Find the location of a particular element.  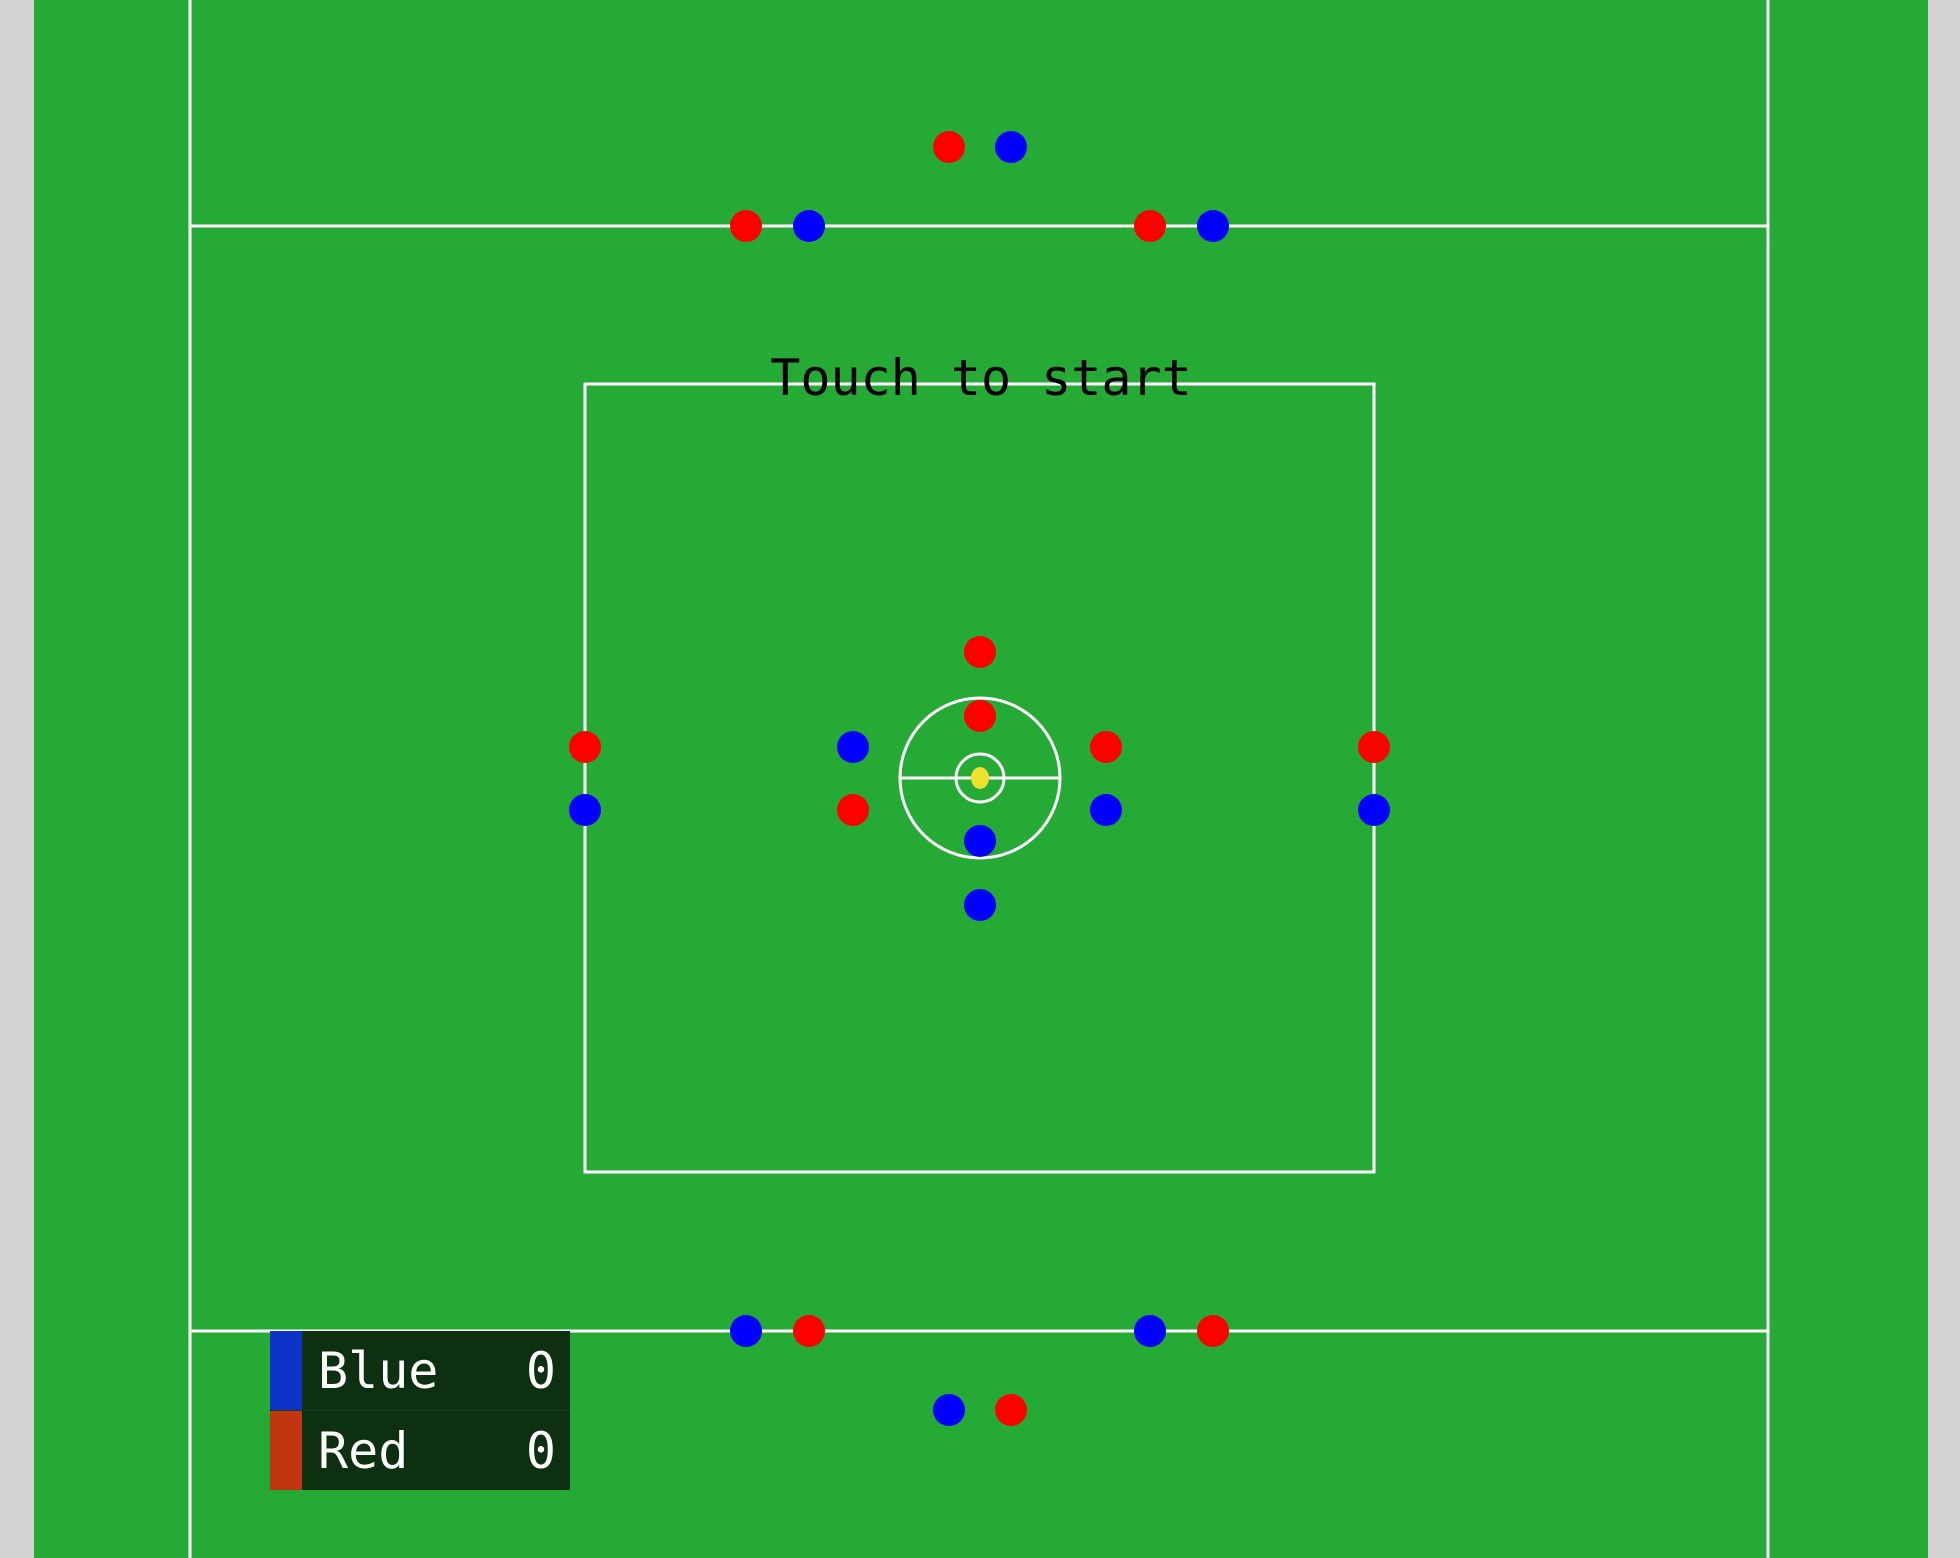

start-prompt: Touch to start is located at coordinates (981, 378).